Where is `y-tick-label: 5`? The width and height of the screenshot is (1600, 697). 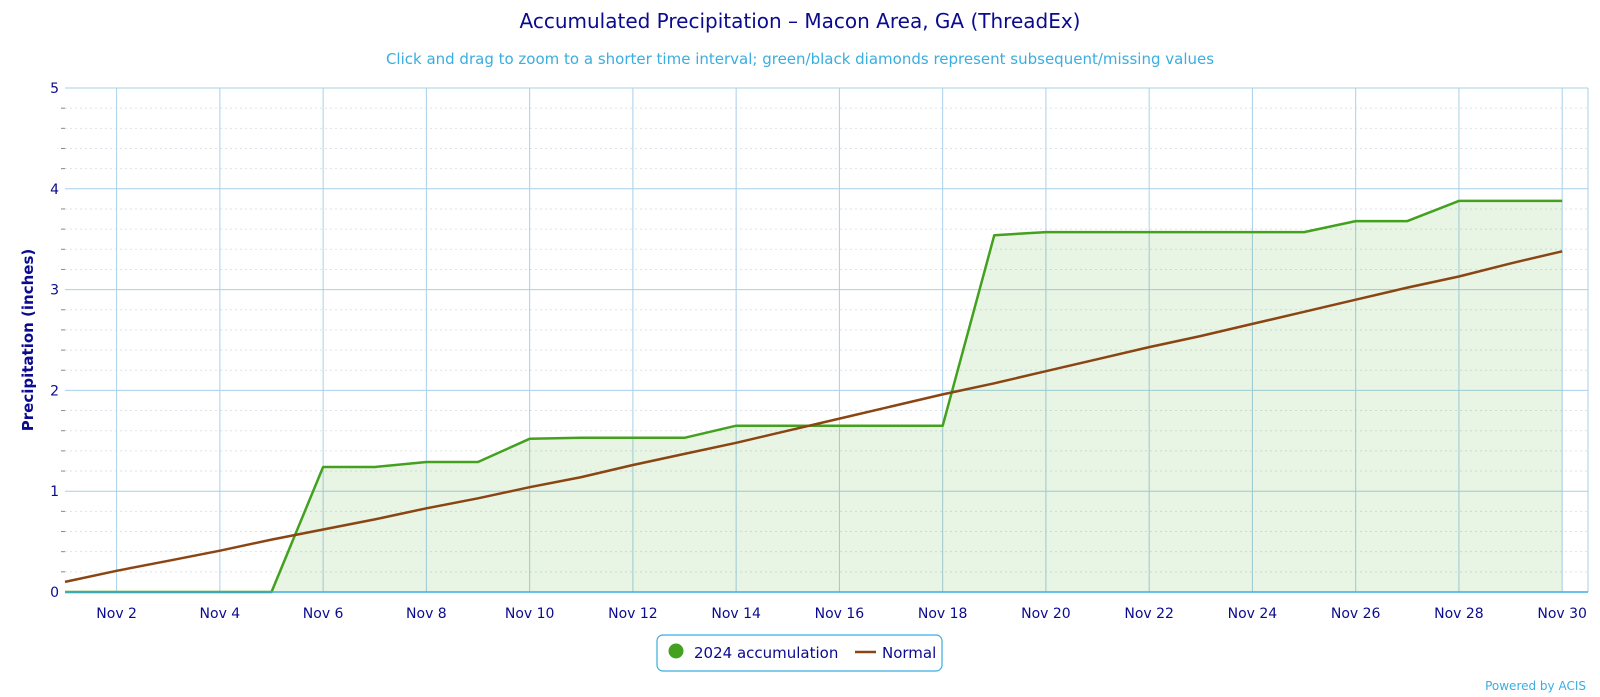
y-tick-label: 5 is located at coordinates (54, 89).